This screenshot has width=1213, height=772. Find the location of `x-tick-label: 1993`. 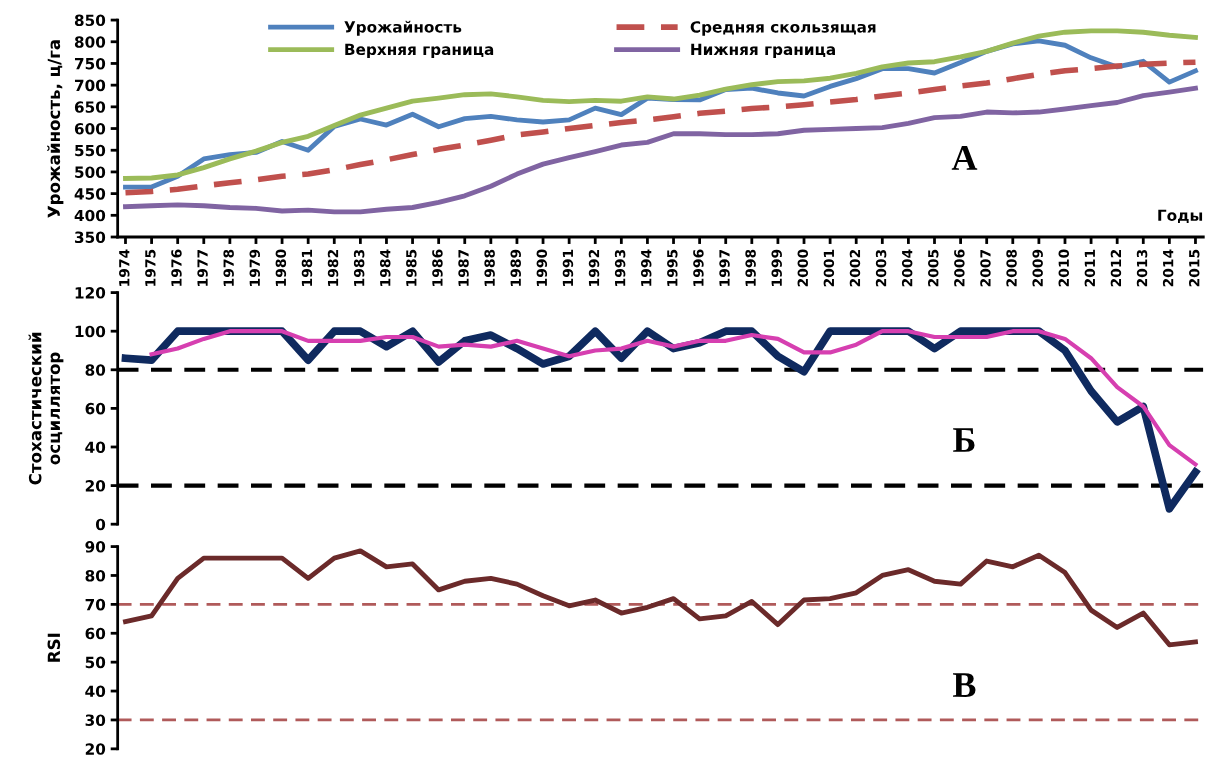

x-tick-label: 1993 is located at coordinates (620, 267).